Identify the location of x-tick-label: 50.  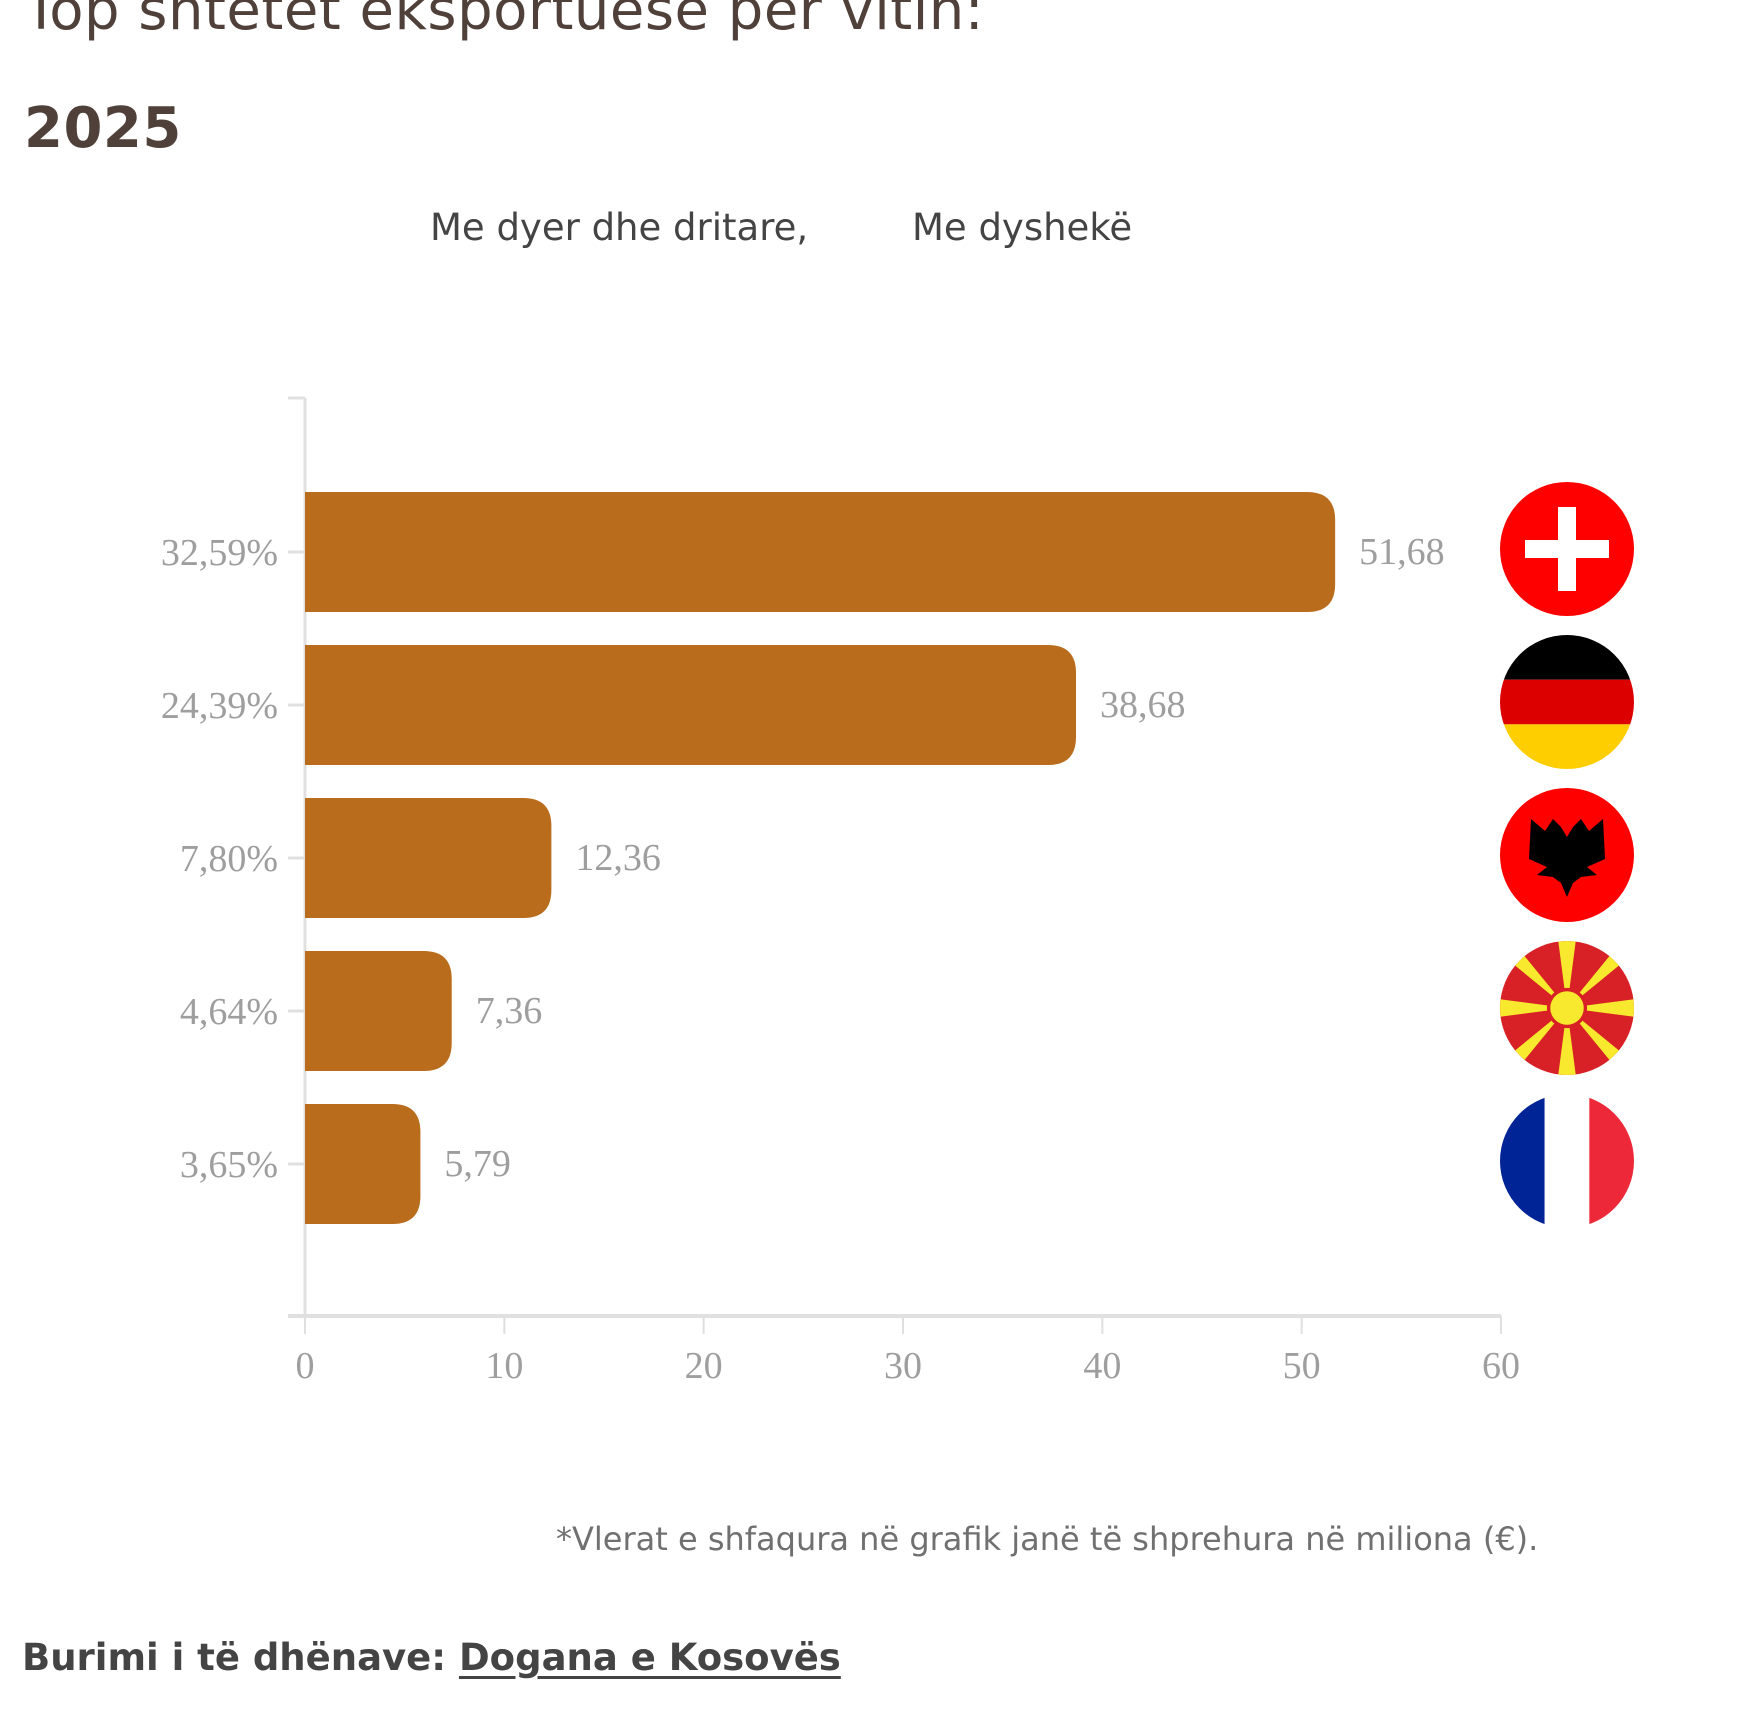
(1302, 1366).